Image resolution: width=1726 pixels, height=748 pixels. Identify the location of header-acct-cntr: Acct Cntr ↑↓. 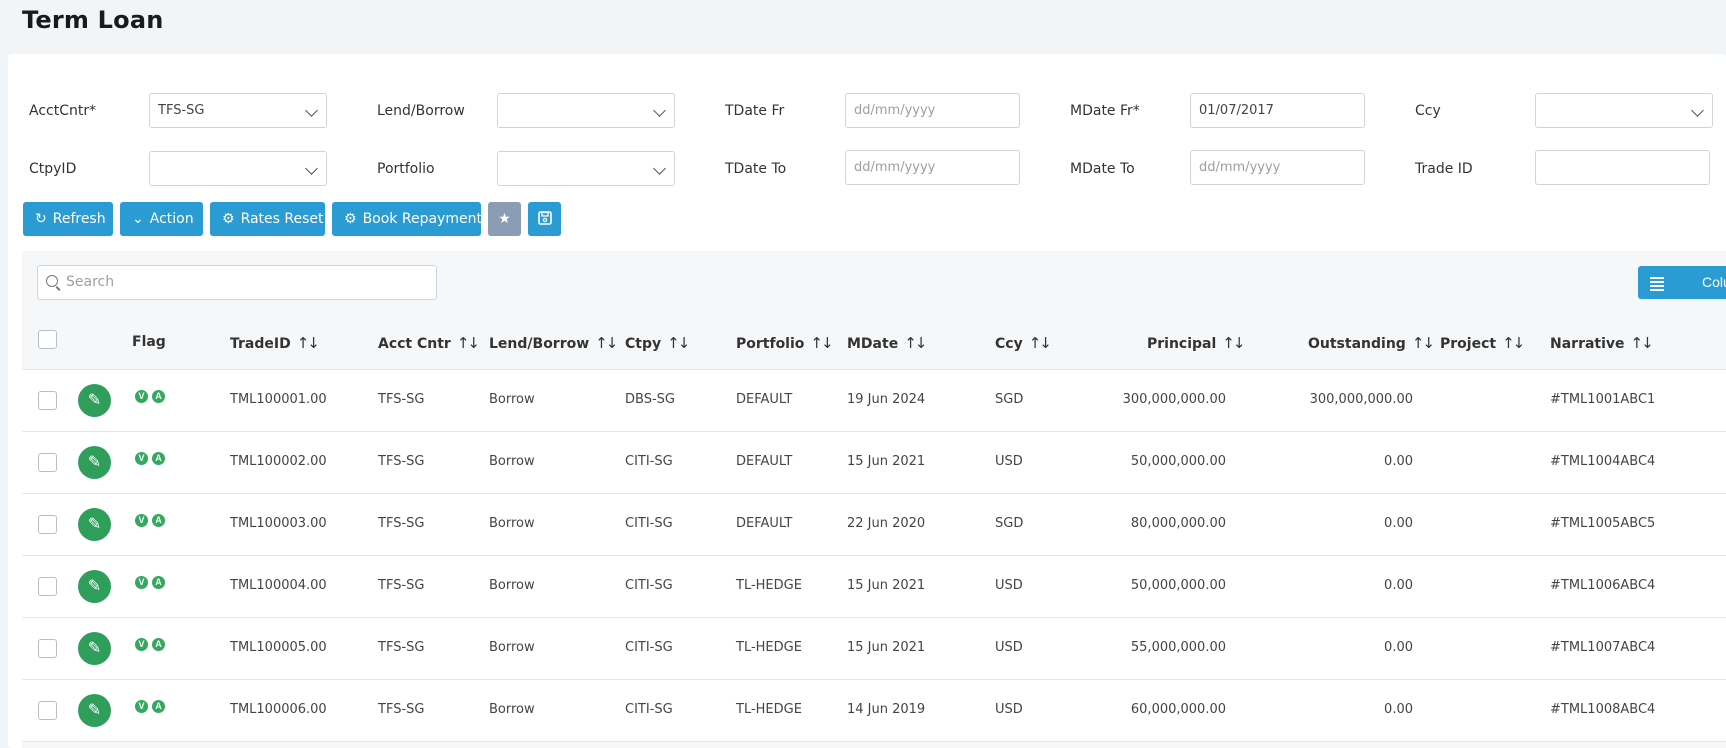
(429, 343).